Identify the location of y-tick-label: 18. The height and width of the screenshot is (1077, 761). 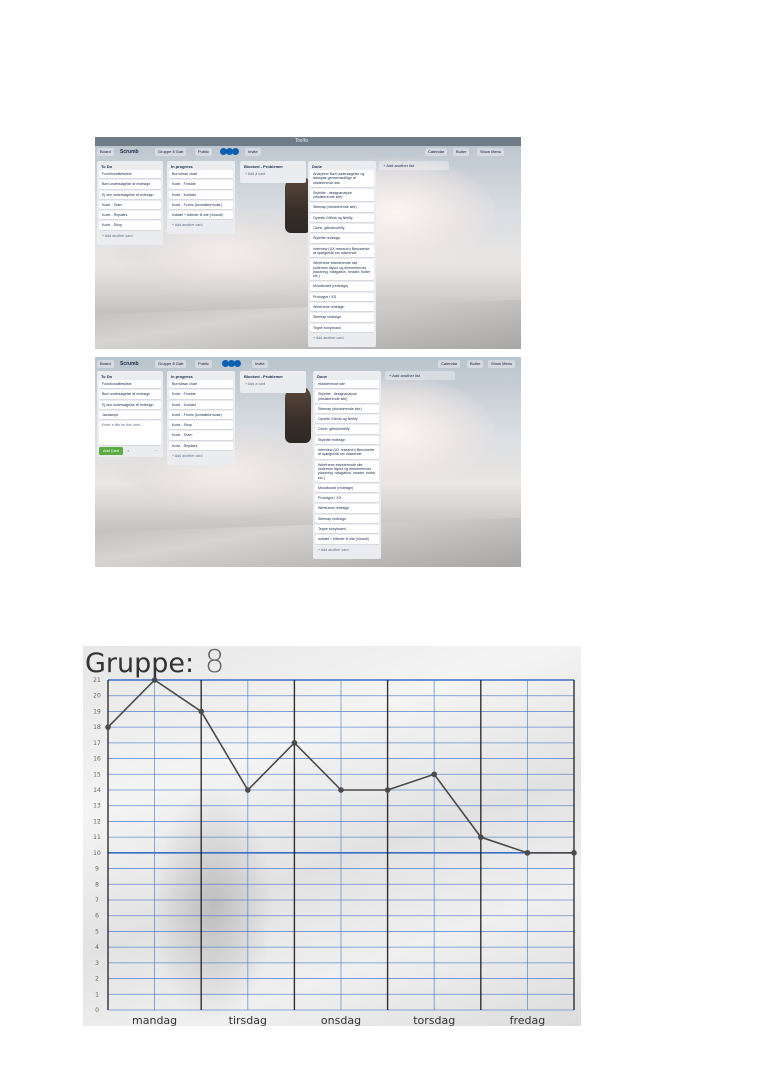
(97, 727).